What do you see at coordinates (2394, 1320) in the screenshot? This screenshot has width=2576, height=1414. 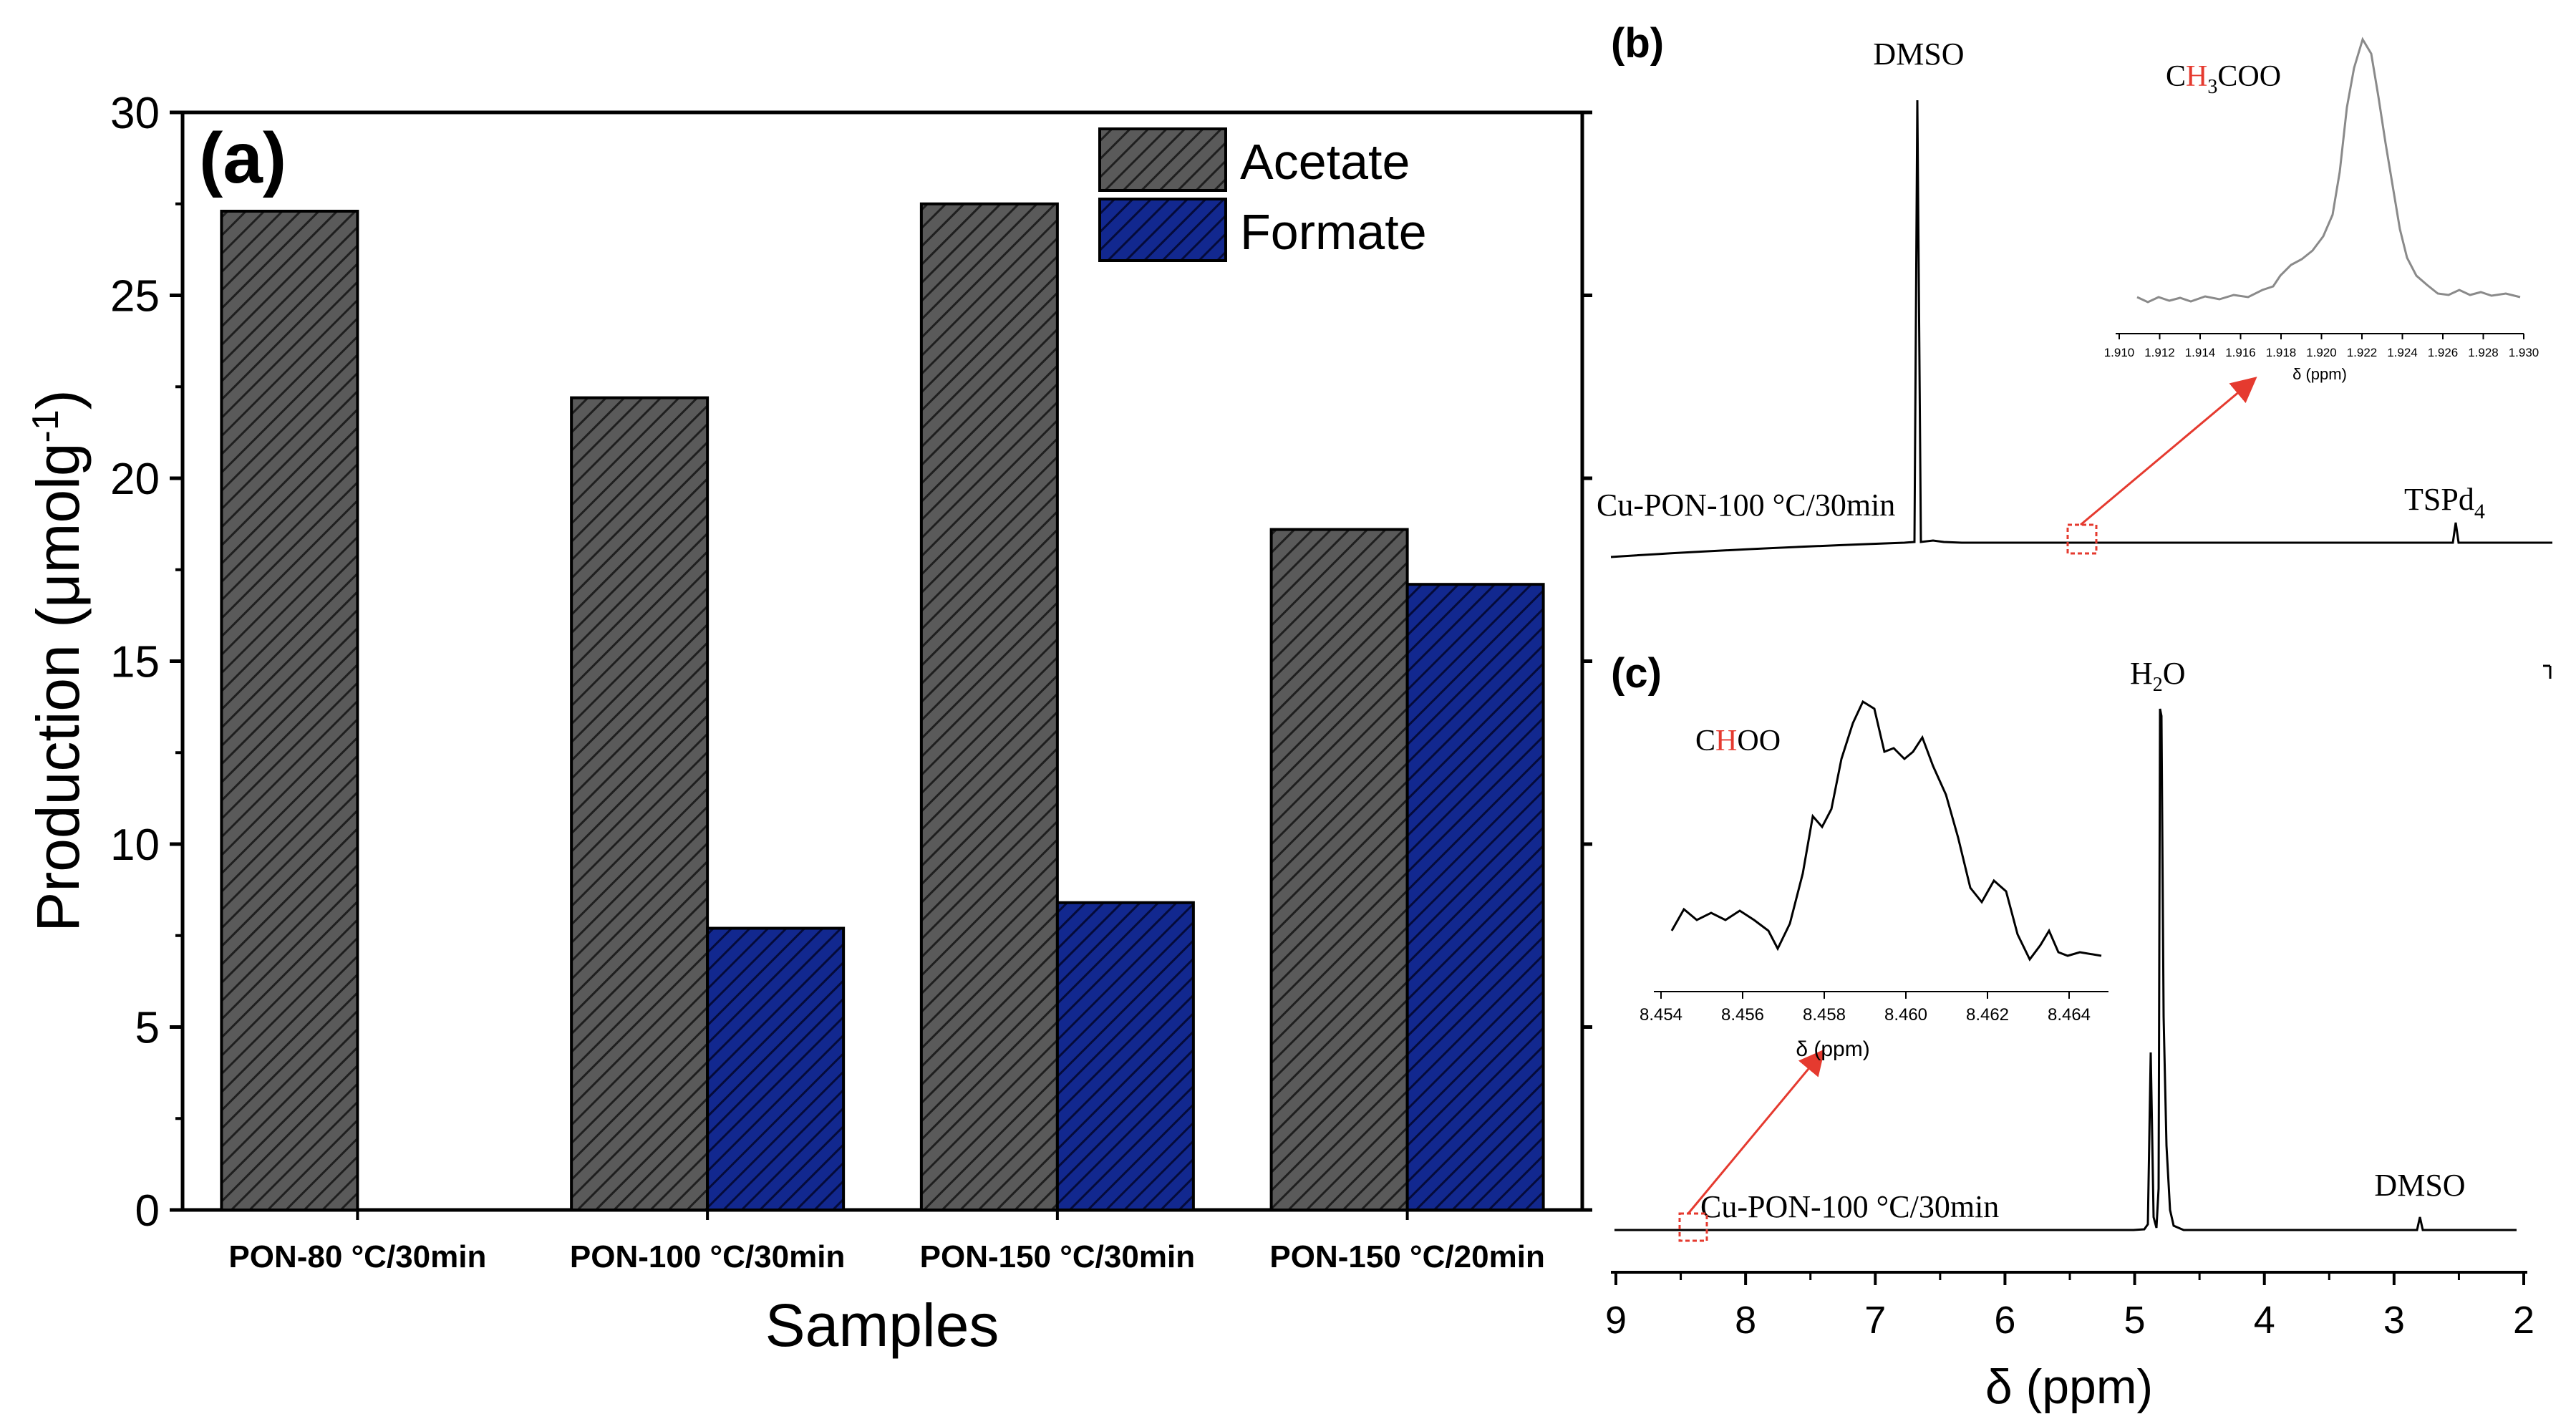 I see `c-x-tick-label: 3` at bounding box center [2394, 1320].